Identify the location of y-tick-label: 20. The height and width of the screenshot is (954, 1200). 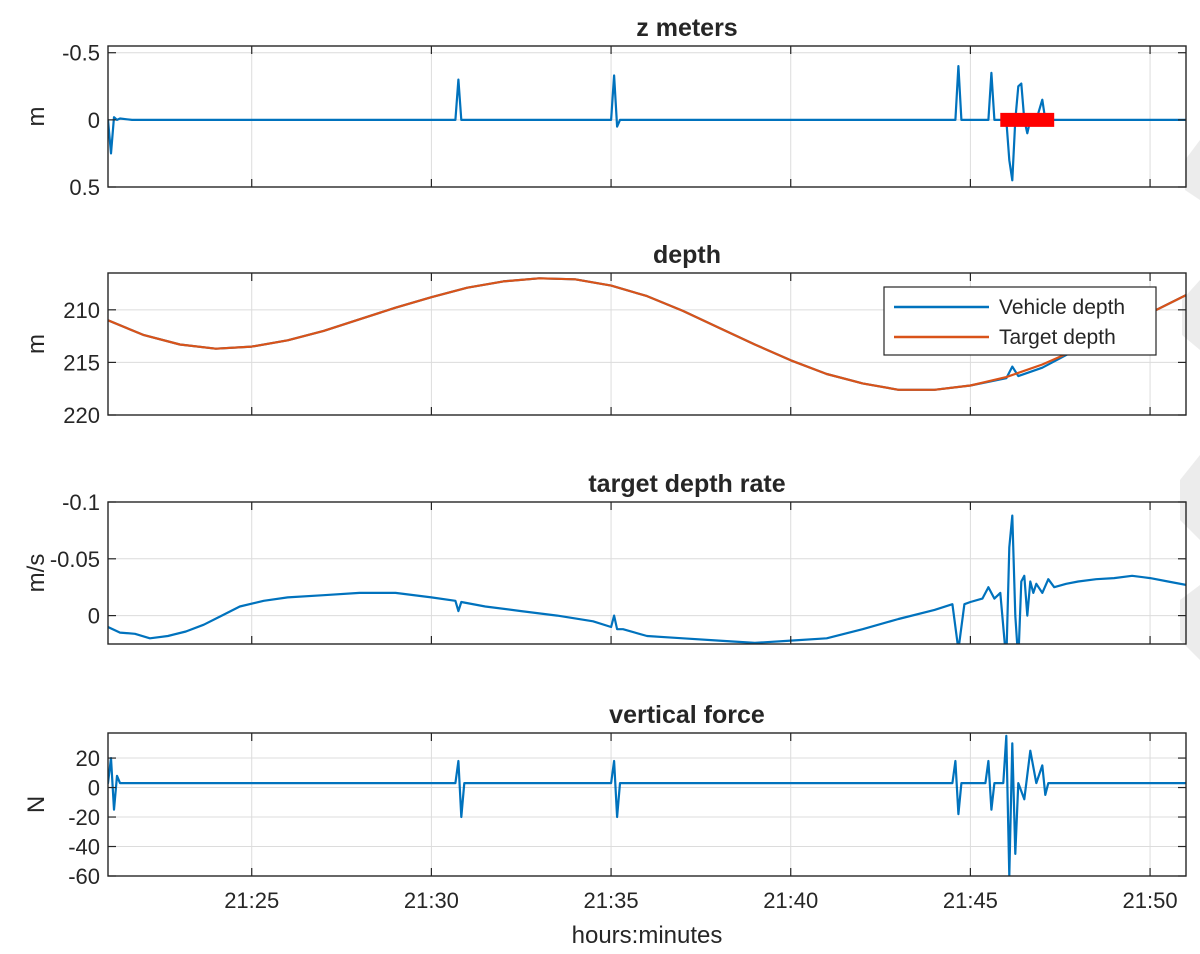
(88, 758).